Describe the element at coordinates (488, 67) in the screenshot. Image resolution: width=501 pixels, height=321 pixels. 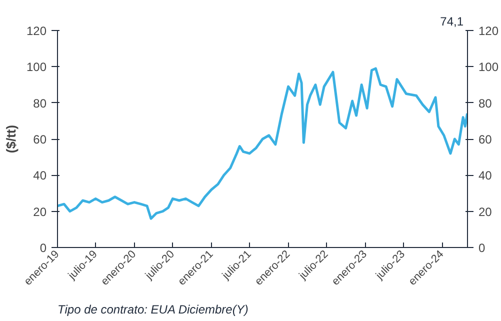
I see `y2-tick-label: 100` at that location.